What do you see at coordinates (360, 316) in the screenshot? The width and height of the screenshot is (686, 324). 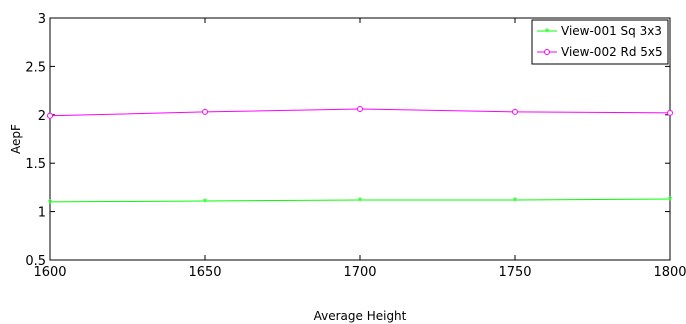 I see `x-axis-label: Average Height` at bounding box center [360, 316].